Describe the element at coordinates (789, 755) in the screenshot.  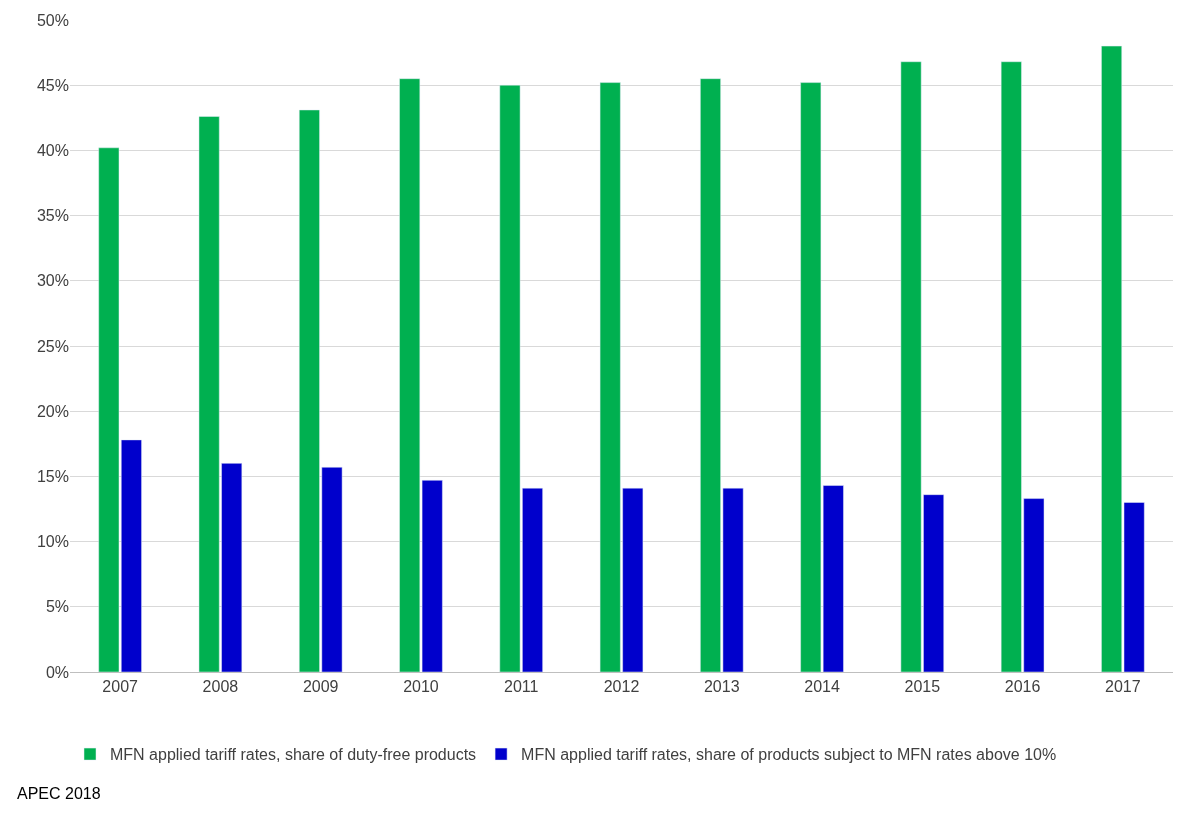
I see `legend-label: MFN applied tariff rates, share of products subject to MFN rates above 10%` at that location.